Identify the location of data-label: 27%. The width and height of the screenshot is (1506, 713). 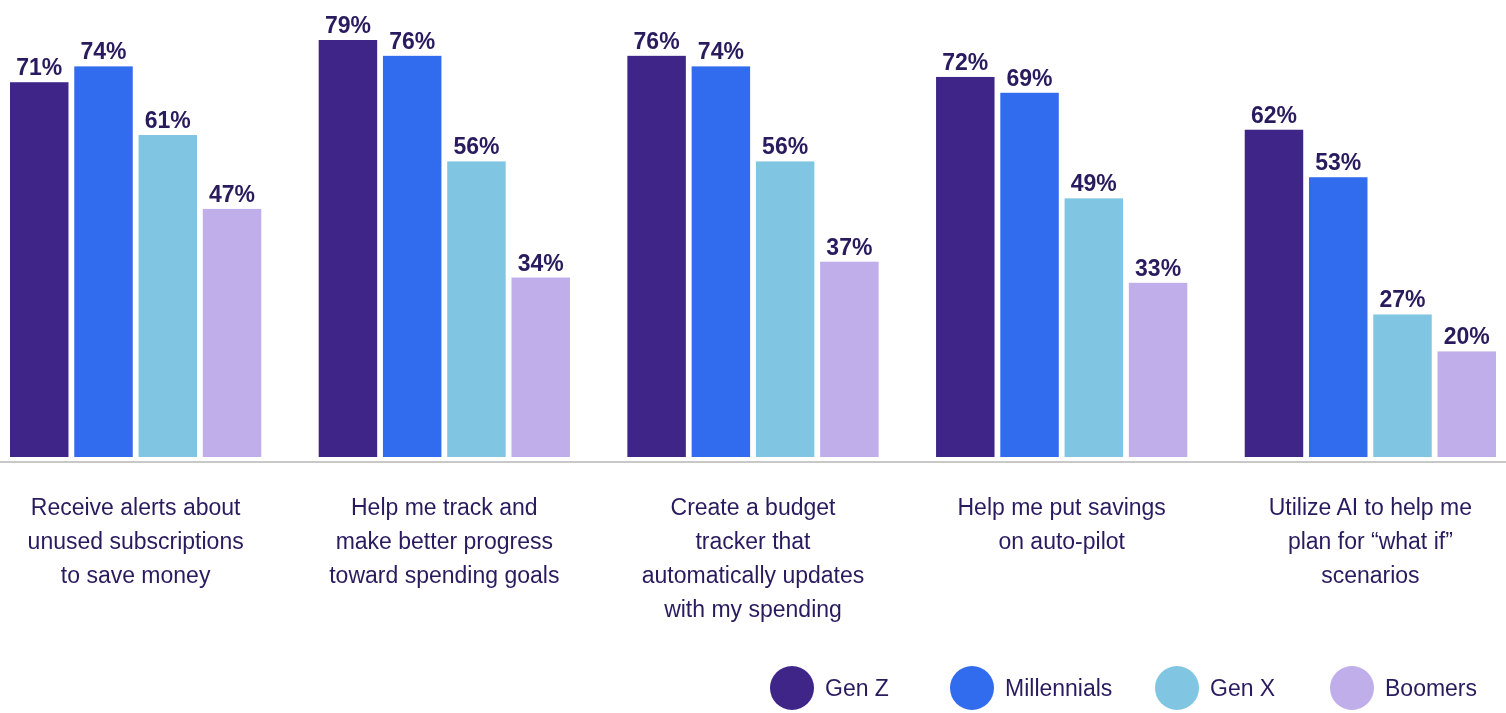
(1402, 299).